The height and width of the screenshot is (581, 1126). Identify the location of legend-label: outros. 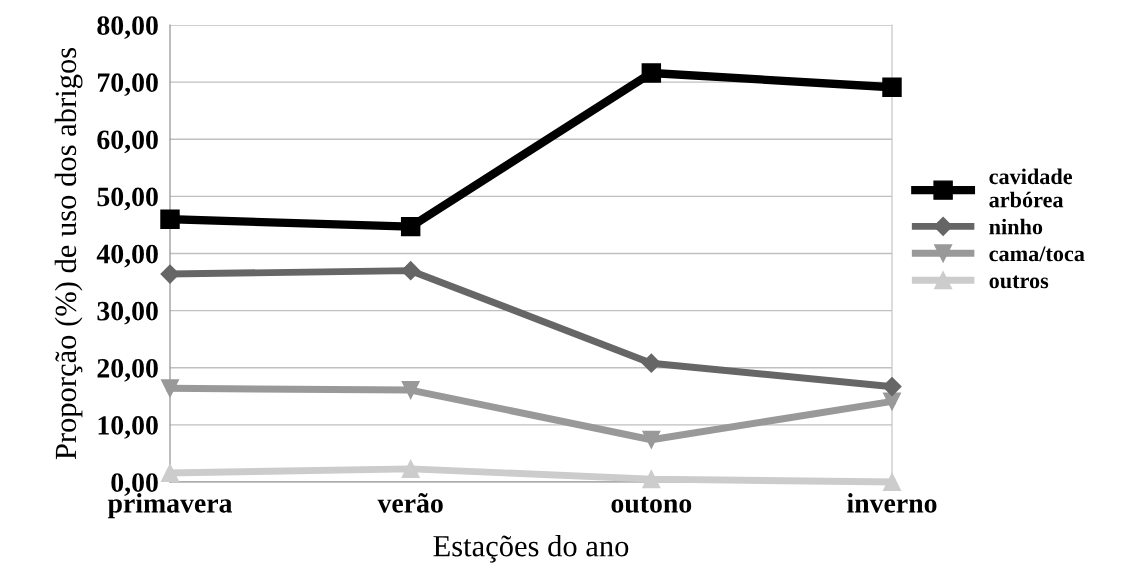
(1019, 282).